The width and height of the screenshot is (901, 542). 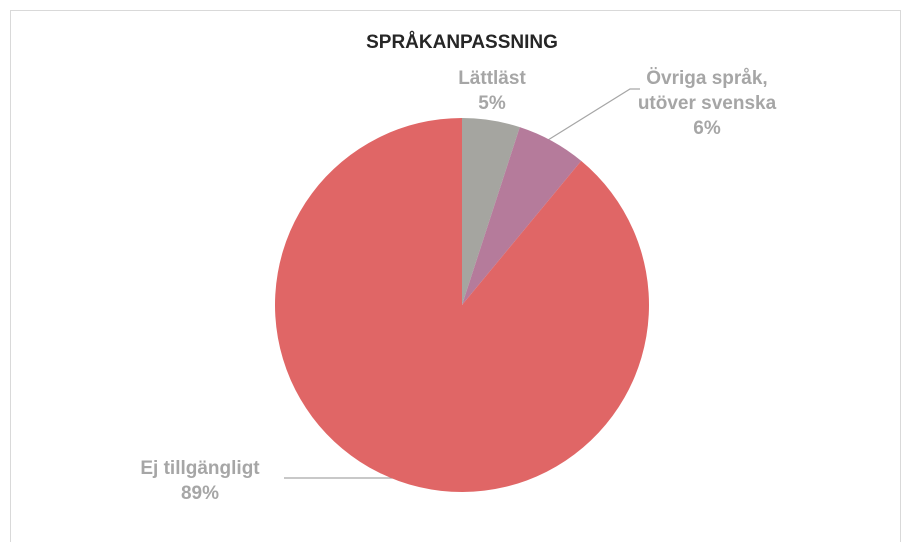 I want to click on slice-label: Övriga språk, utöver svenska 6%, so click(x=707, y=103).